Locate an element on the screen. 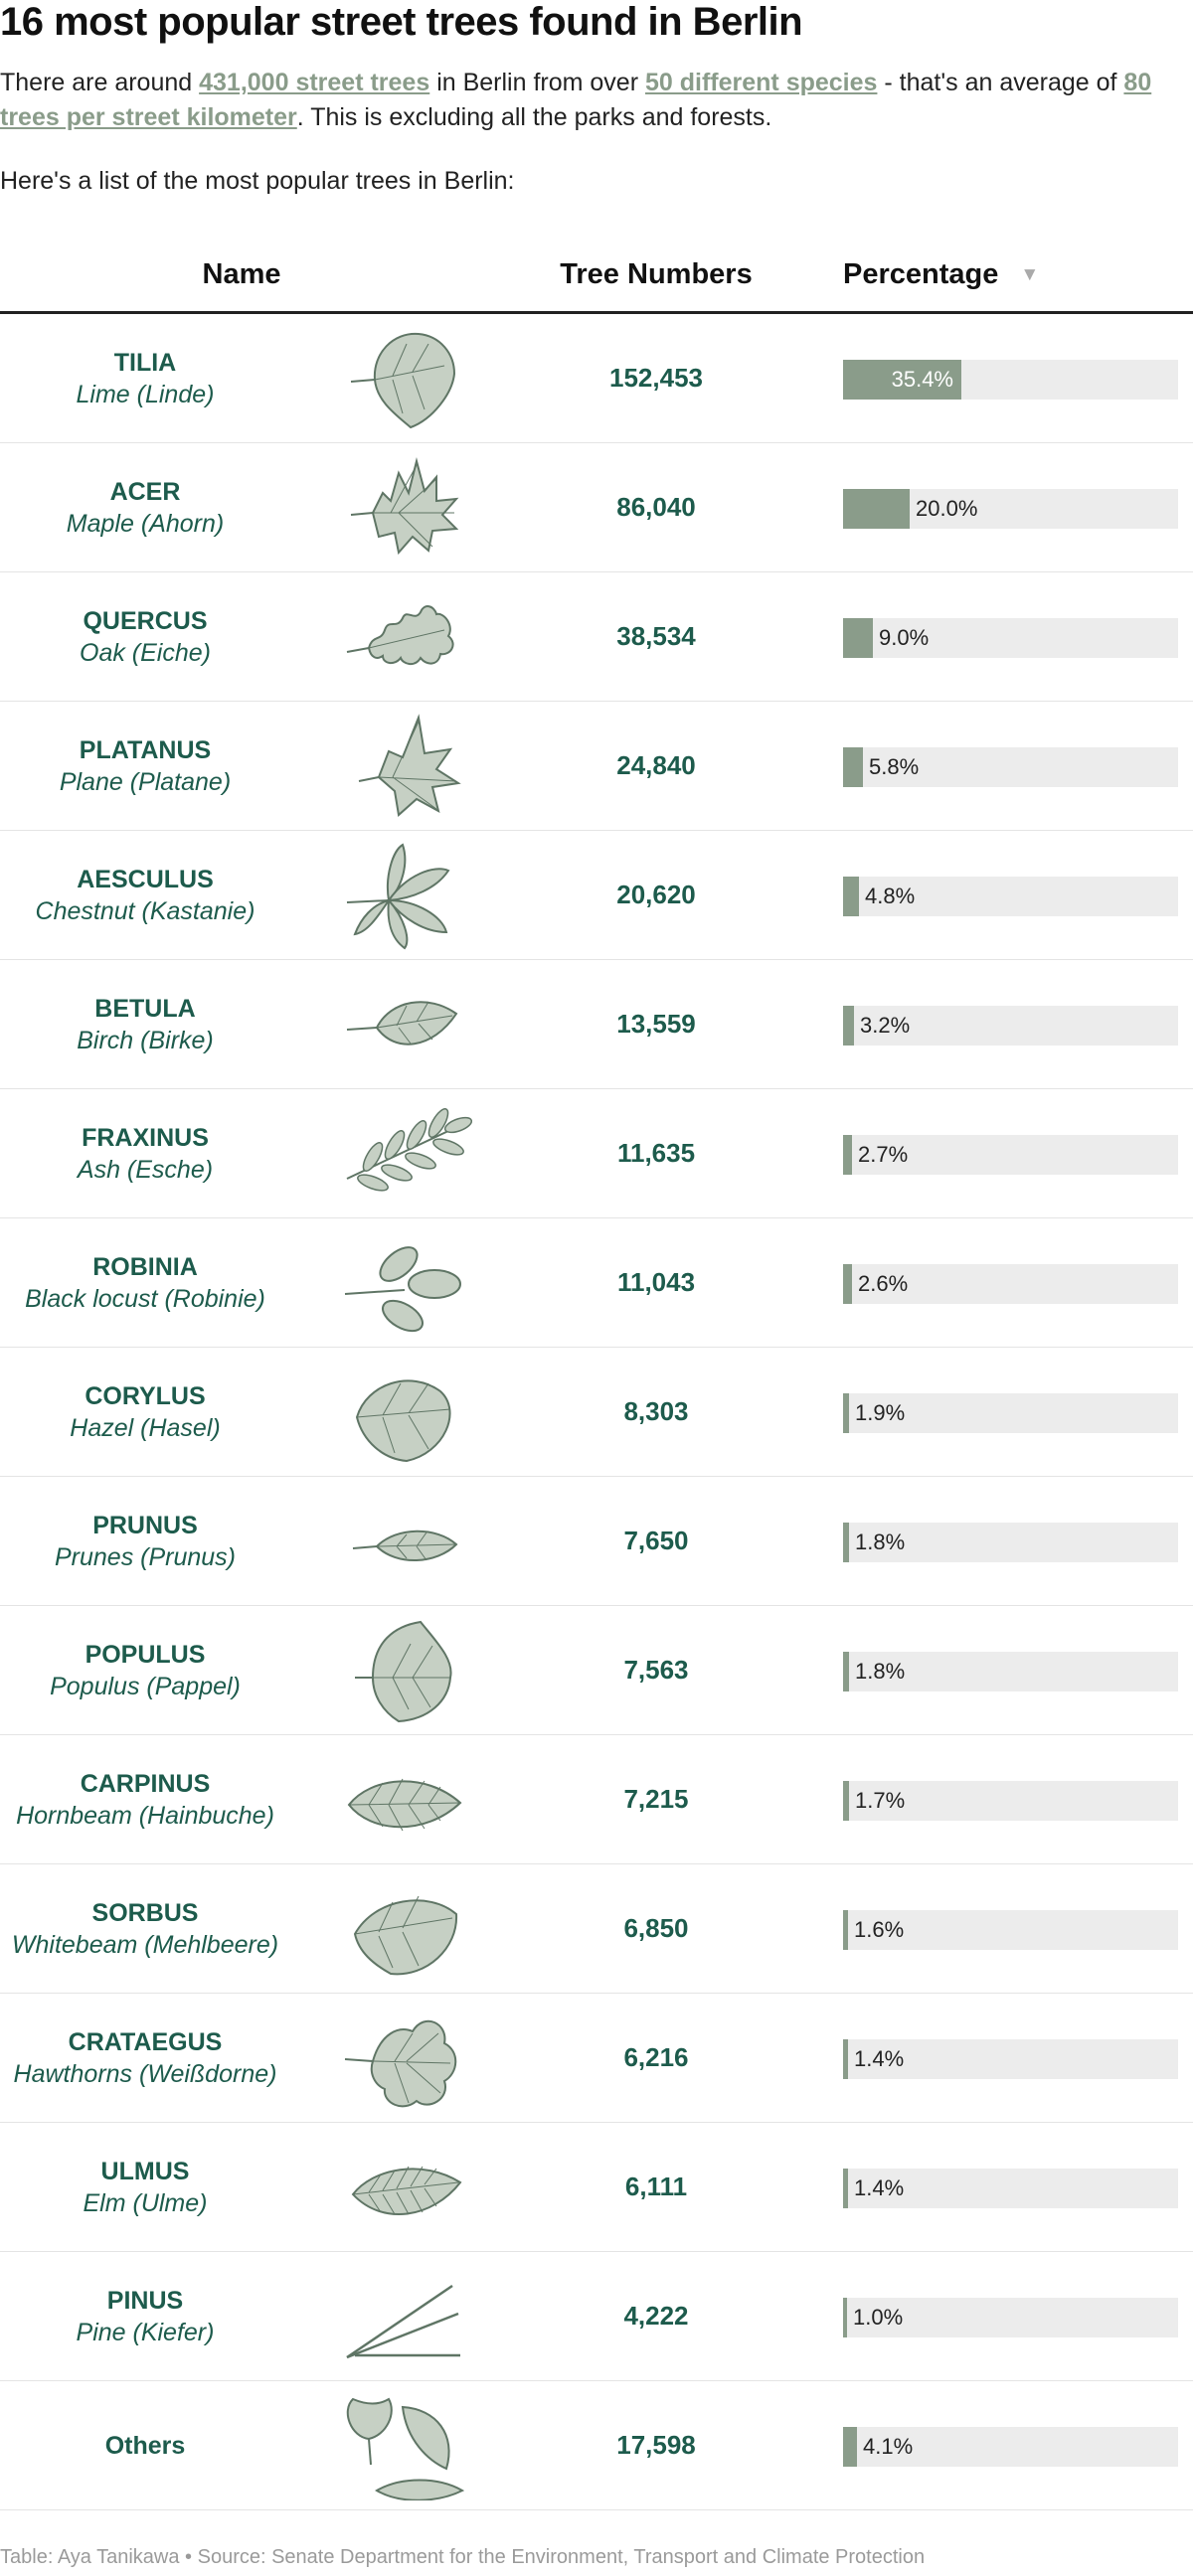 The height and width of the screenshot is (2576, 1193). tree-number: 7,650 is located at coordinates (656, 1540).